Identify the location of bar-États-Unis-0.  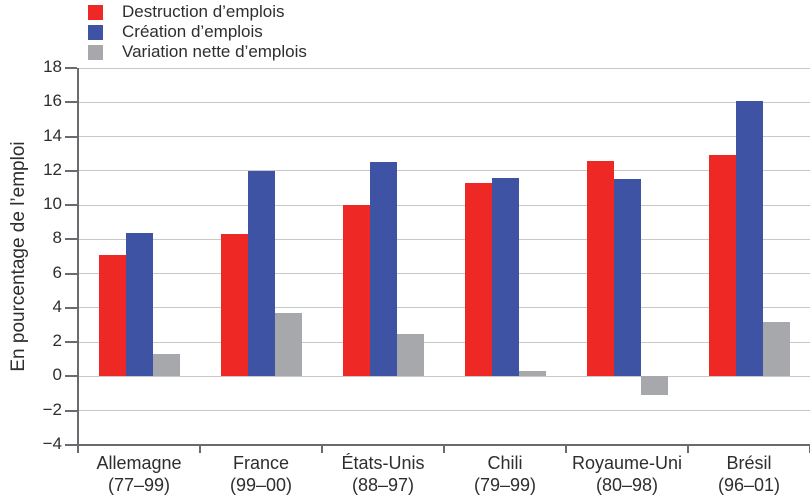
(356, 291).